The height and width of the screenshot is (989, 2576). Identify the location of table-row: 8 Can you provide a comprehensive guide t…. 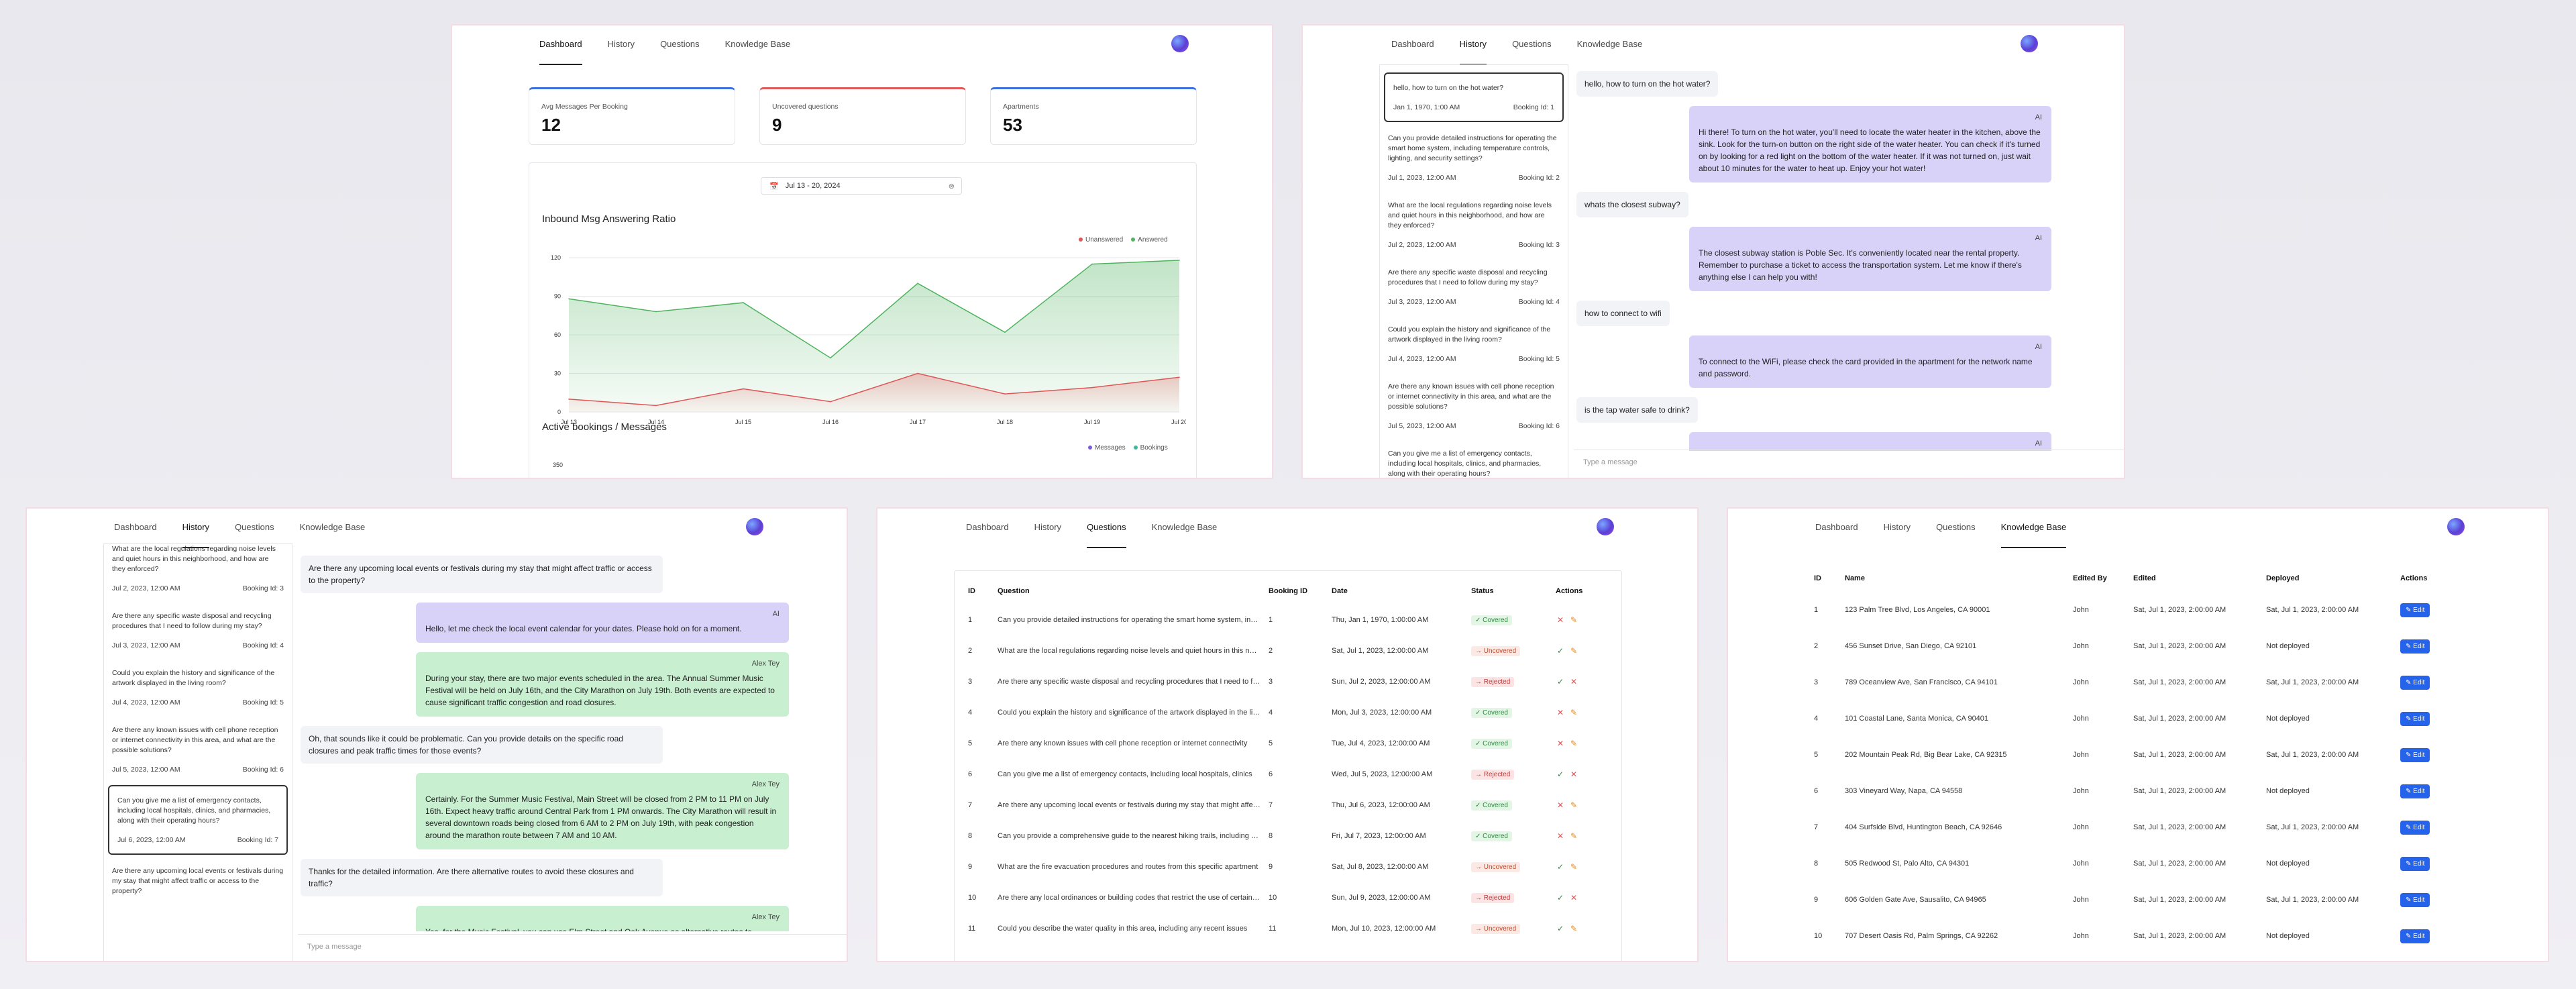
(1288, 836).